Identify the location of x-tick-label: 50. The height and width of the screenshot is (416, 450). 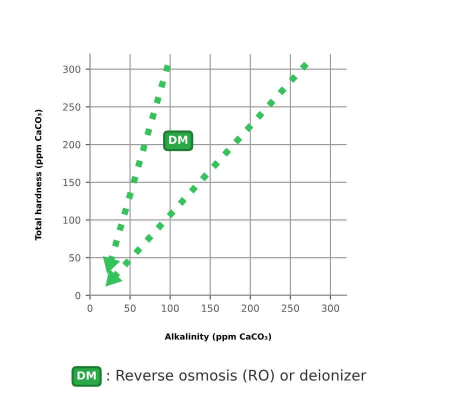
(130, 308).